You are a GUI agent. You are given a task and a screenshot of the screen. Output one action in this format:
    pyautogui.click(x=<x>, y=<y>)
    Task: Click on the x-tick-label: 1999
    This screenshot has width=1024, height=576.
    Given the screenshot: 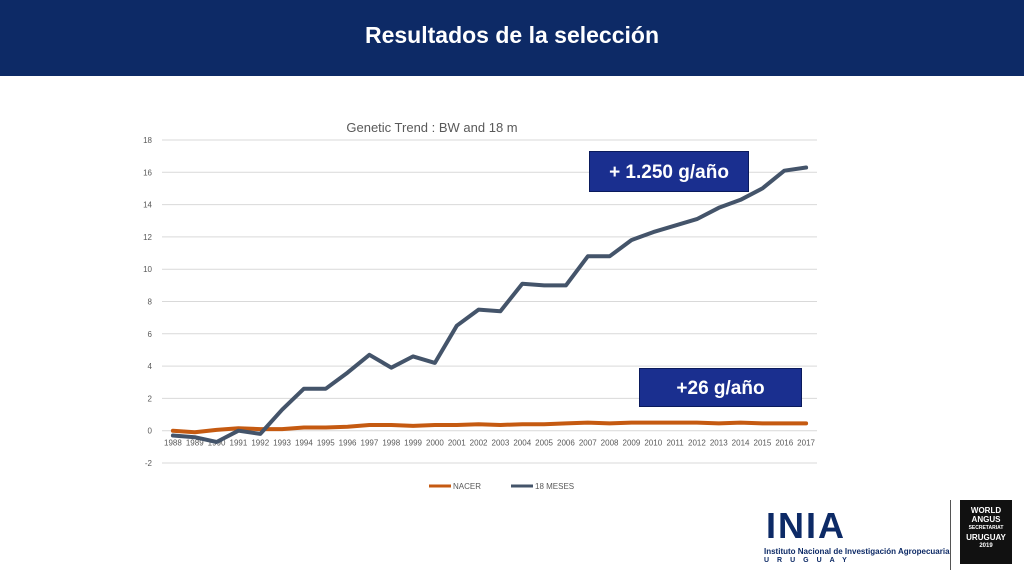 What is the action you would take?
    pyautogui.click(x=413, y=443)
    